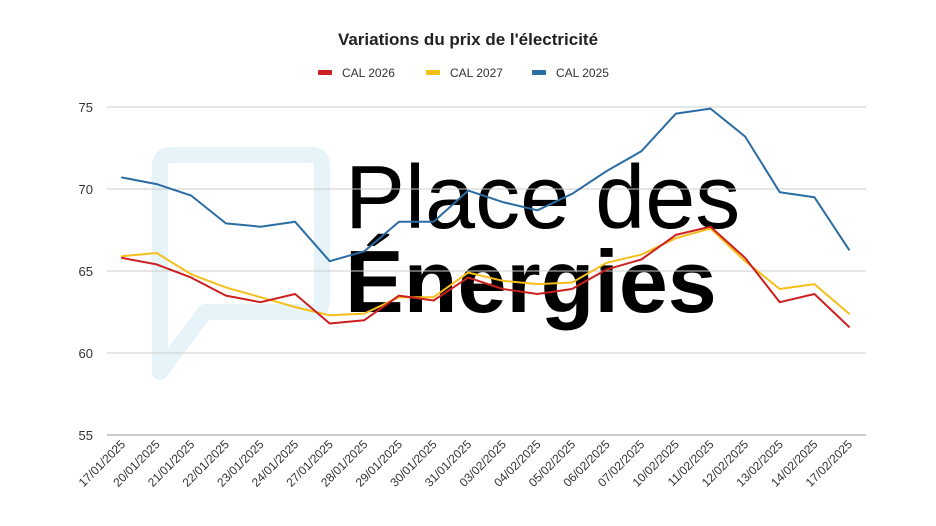 This screenshot has width=936, height=526. I want to click on series-line-cal-2027, so click(485, 272).